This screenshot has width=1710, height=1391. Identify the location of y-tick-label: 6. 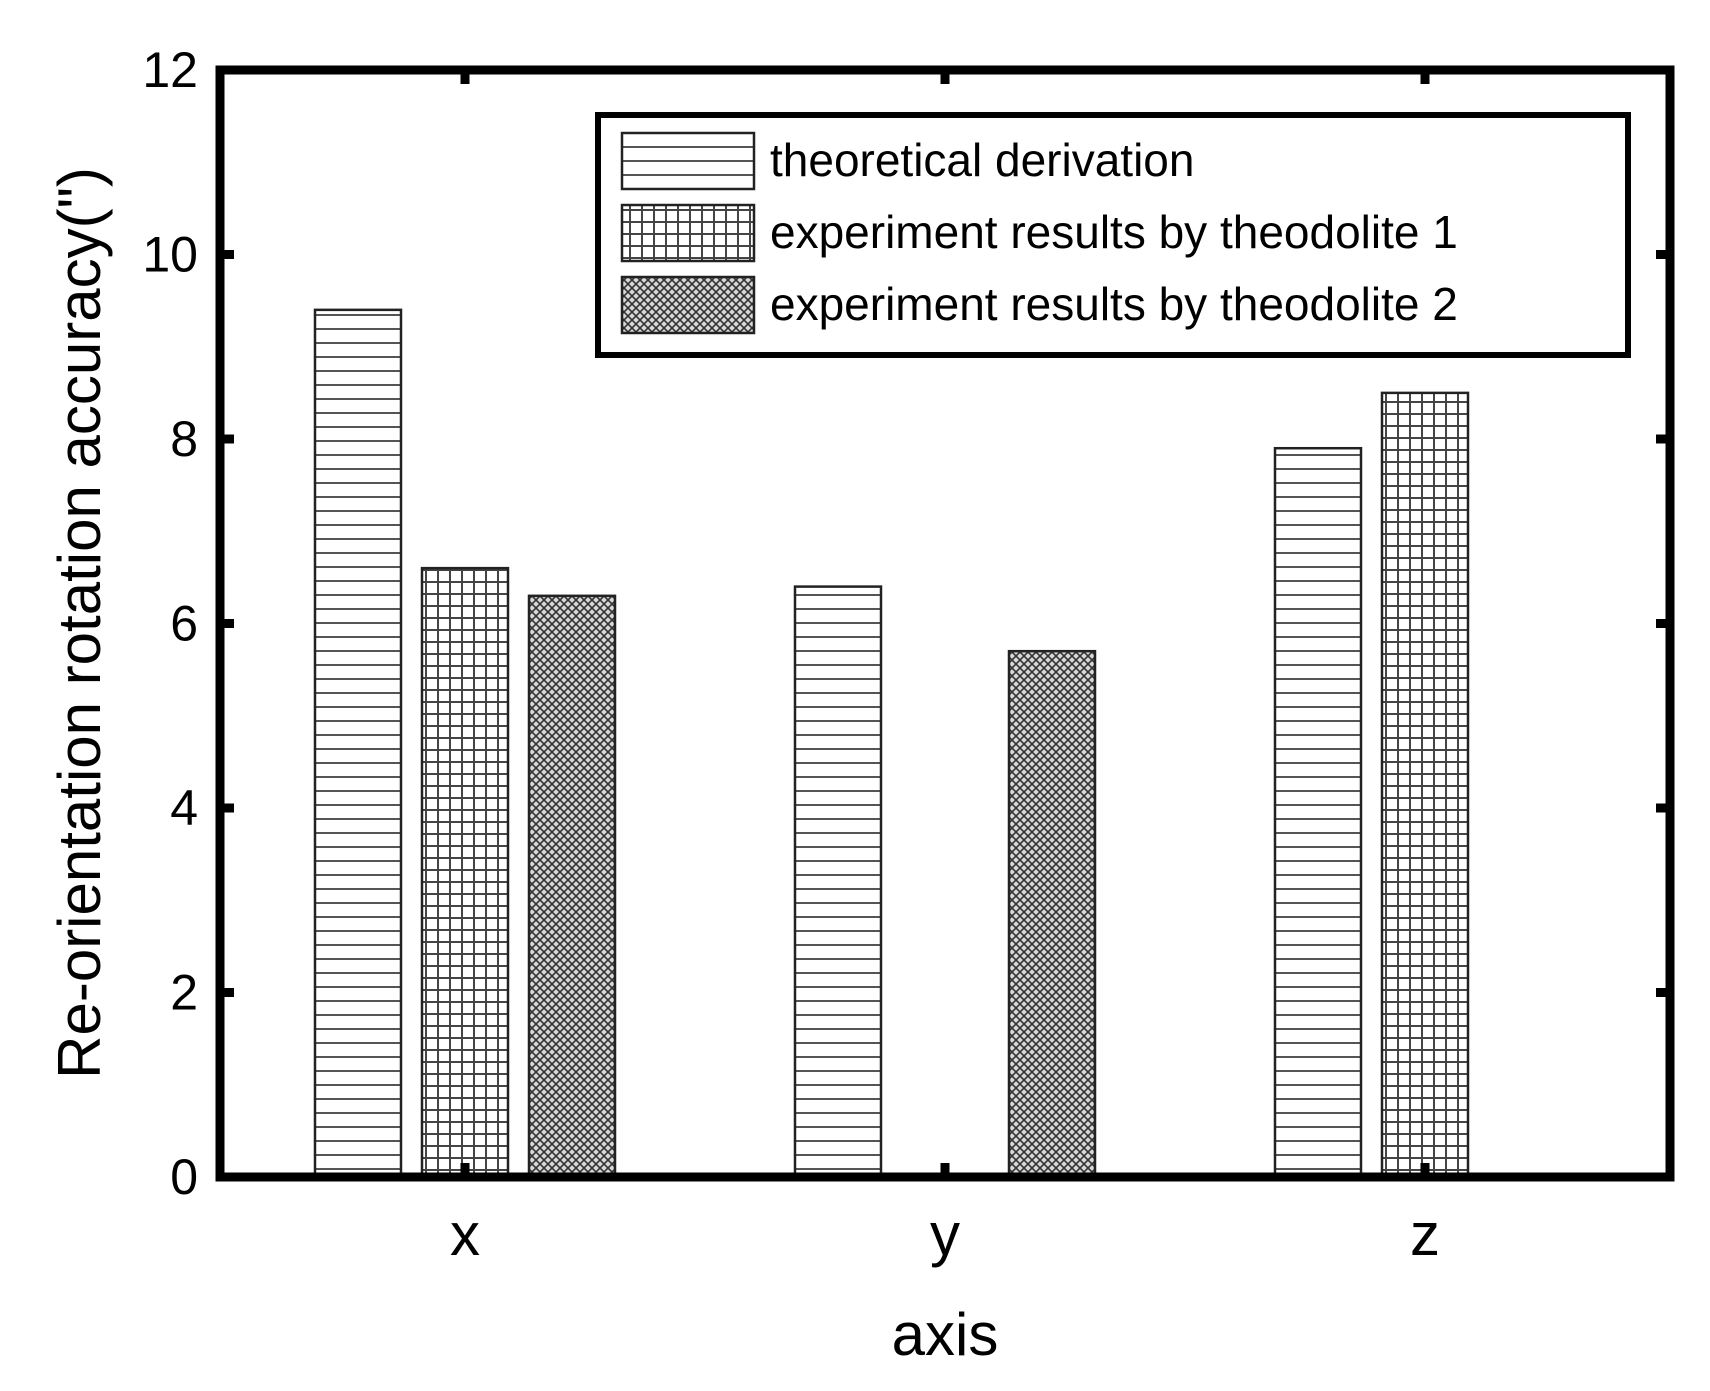
(184, 624).